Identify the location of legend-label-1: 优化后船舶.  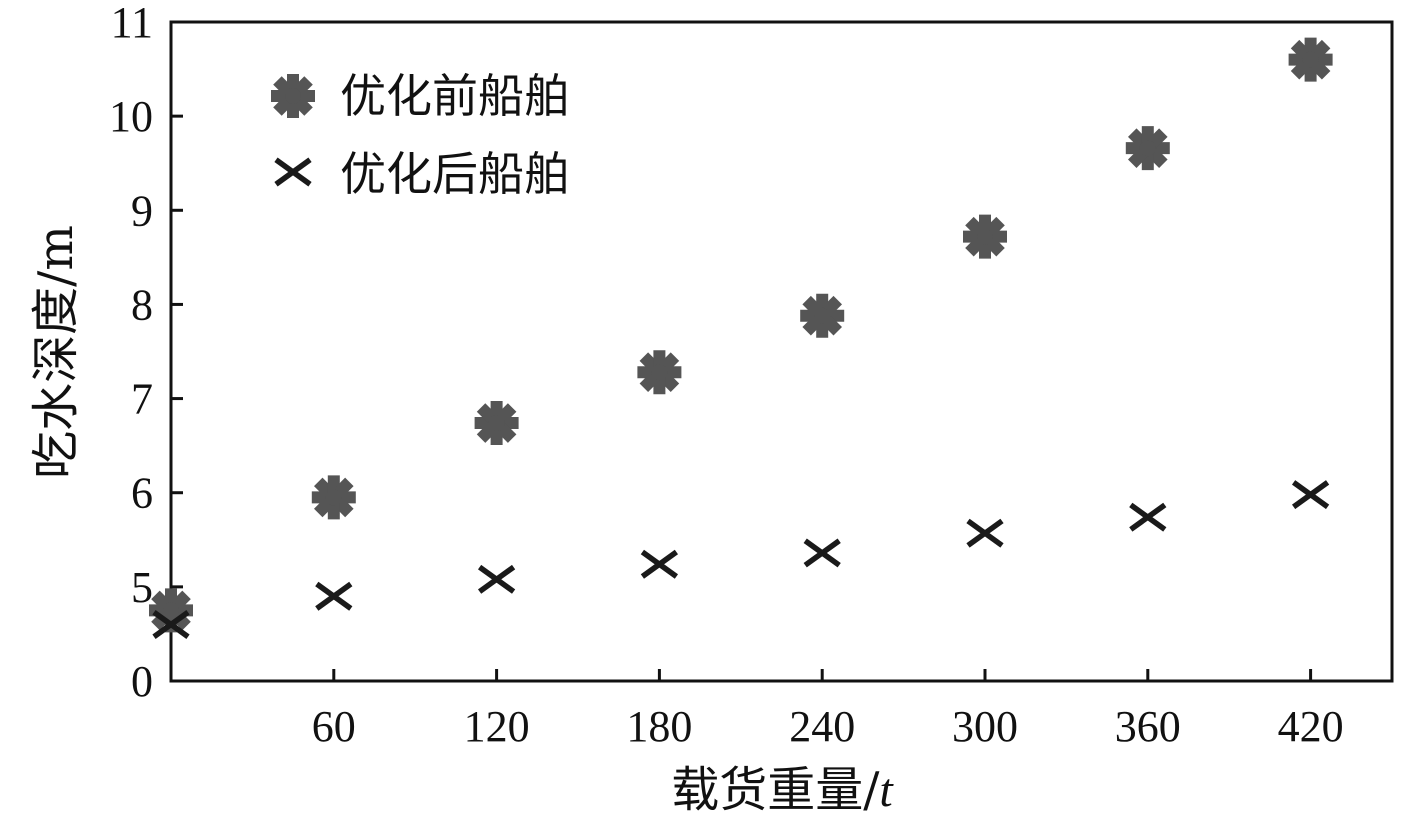
(455, 174).